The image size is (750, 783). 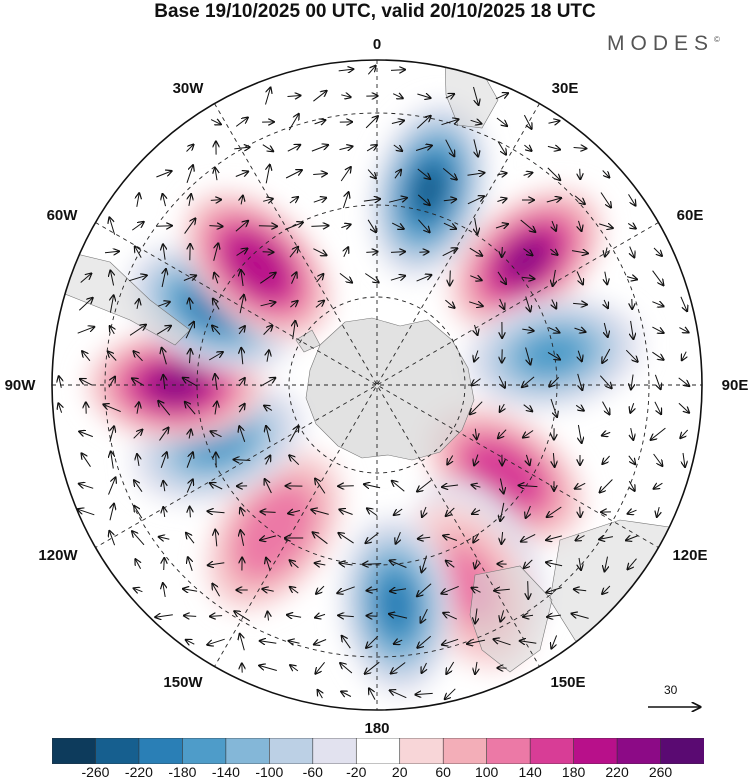 What do you see at coordinates (138, 772) in the screenshot?
I see `colorbar-tick-label: -220` at bounding box center [138, 772].